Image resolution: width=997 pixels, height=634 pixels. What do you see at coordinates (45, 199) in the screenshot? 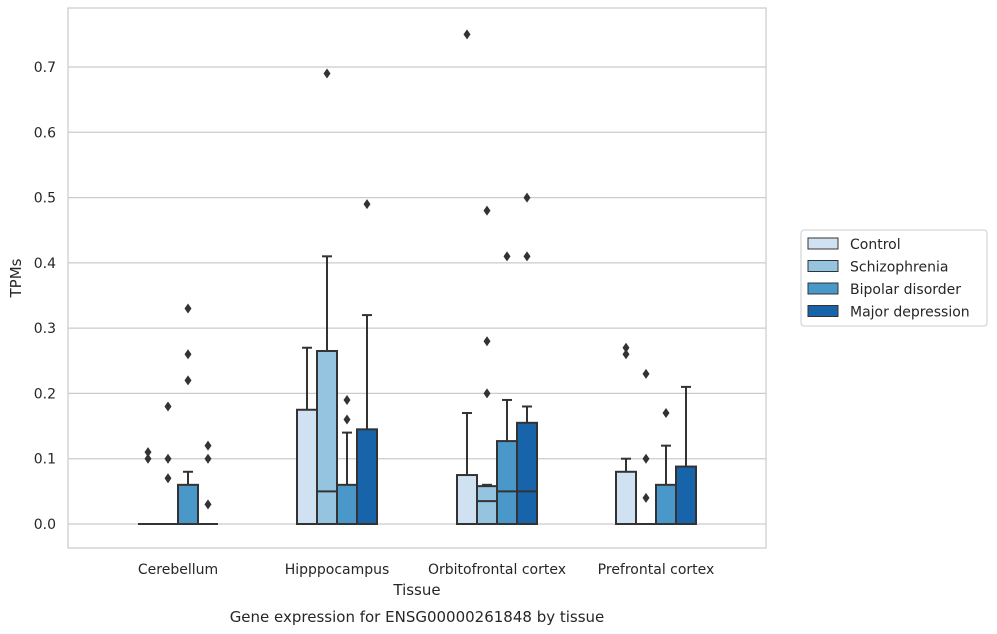
I see `y-tick-label: 0.5` at bounding box center [45, 199].